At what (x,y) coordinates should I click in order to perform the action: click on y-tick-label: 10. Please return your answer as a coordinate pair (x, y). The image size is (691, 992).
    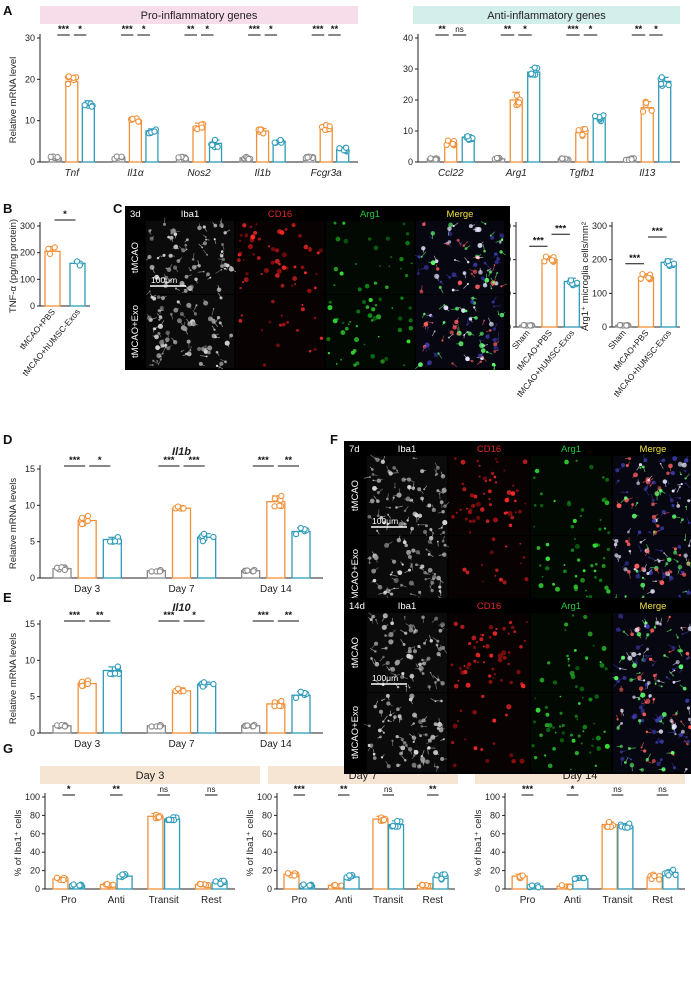
    Looking at the image, I should click on (30, 121).